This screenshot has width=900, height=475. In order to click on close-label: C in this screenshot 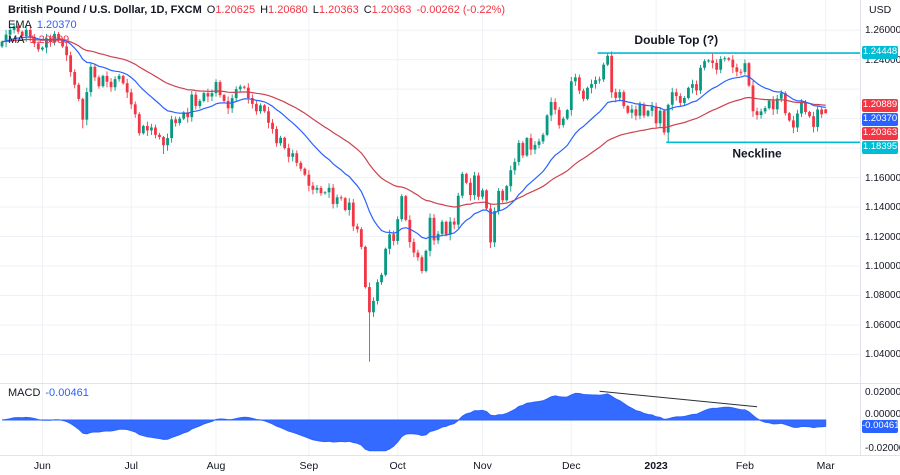, I will do `click(367, 10)`.